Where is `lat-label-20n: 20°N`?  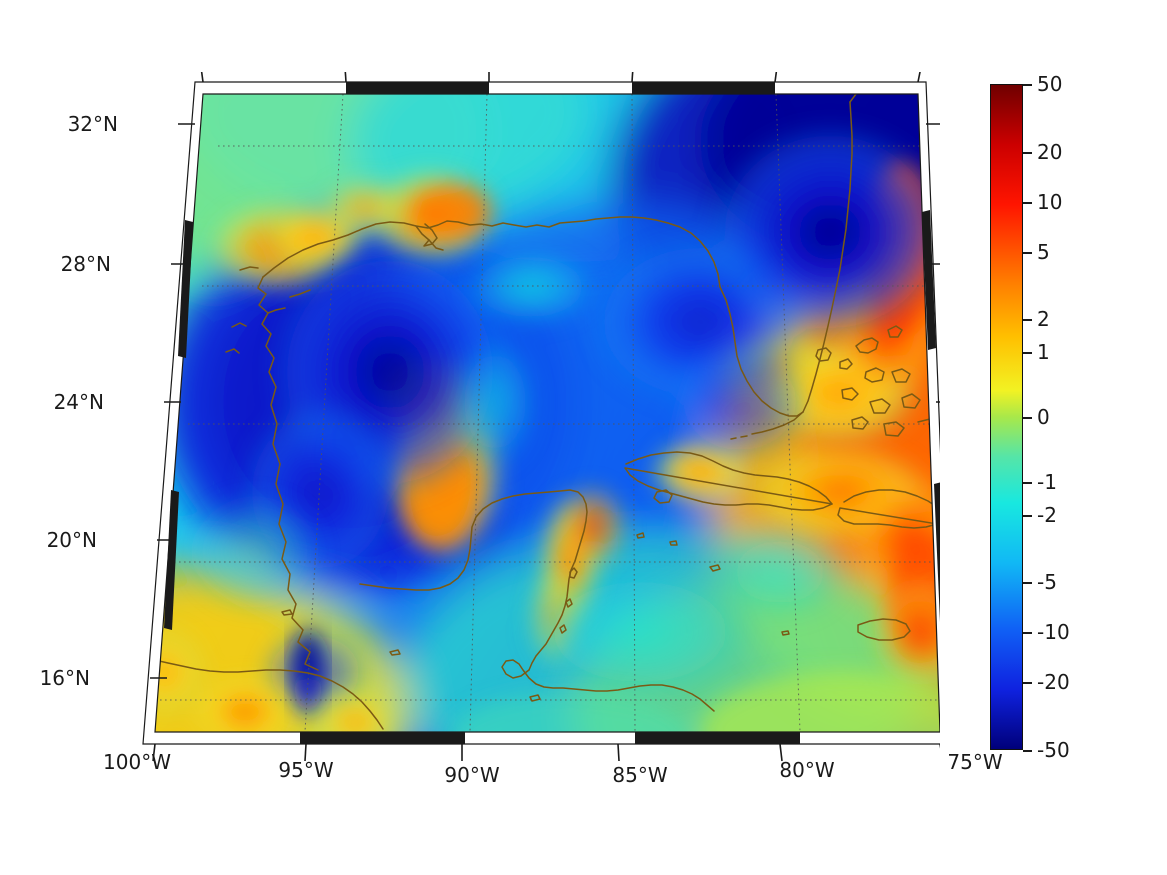
lat-label-20n: 20°N is located at coordinates (71, 540).